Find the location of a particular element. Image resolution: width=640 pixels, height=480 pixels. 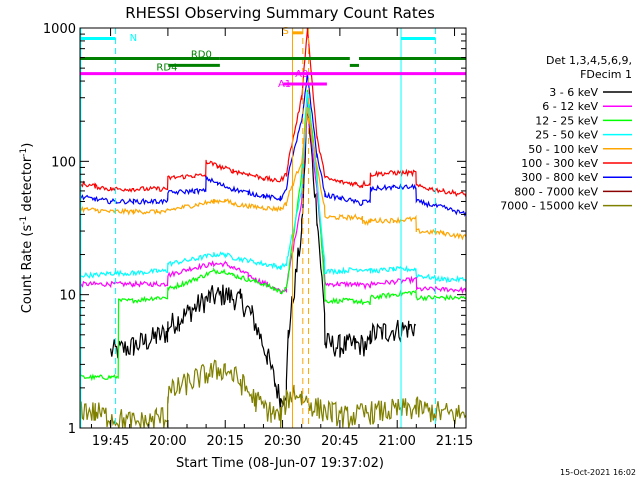

y-tick-label-0: 1 is located at coordinates (72, 429).